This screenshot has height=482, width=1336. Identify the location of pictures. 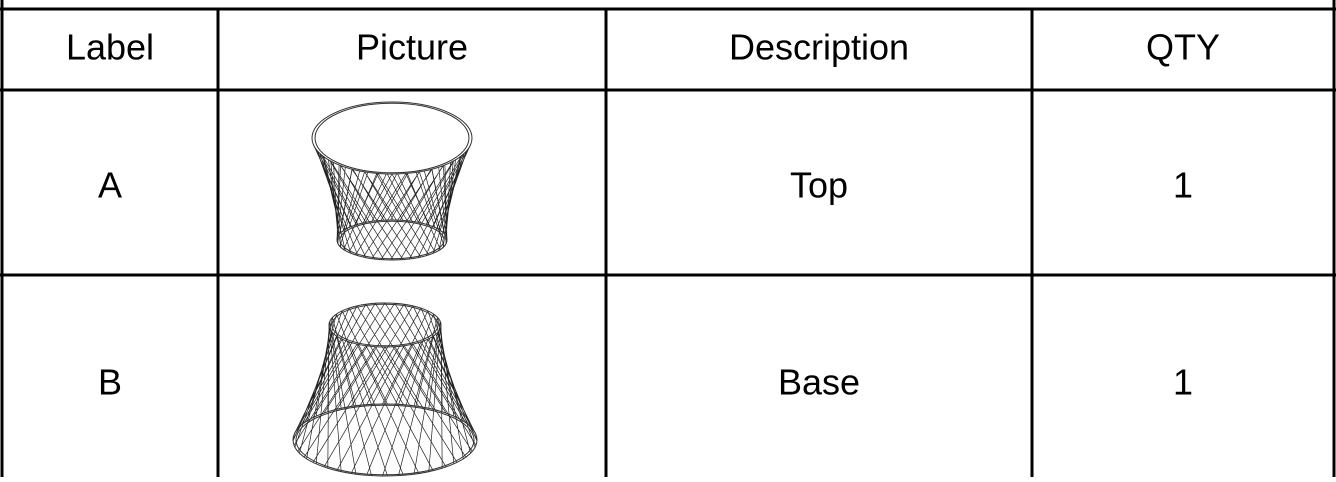
(385, 289).